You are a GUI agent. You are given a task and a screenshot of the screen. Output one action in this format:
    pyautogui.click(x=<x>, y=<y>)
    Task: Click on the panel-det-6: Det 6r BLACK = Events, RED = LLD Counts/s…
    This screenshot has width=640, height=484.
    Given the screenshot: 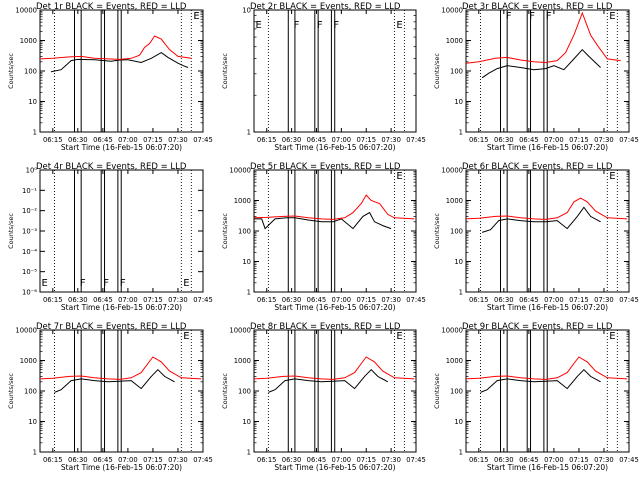 What is the action you would take?
    pyautogui.click(x=536, y=237)
    